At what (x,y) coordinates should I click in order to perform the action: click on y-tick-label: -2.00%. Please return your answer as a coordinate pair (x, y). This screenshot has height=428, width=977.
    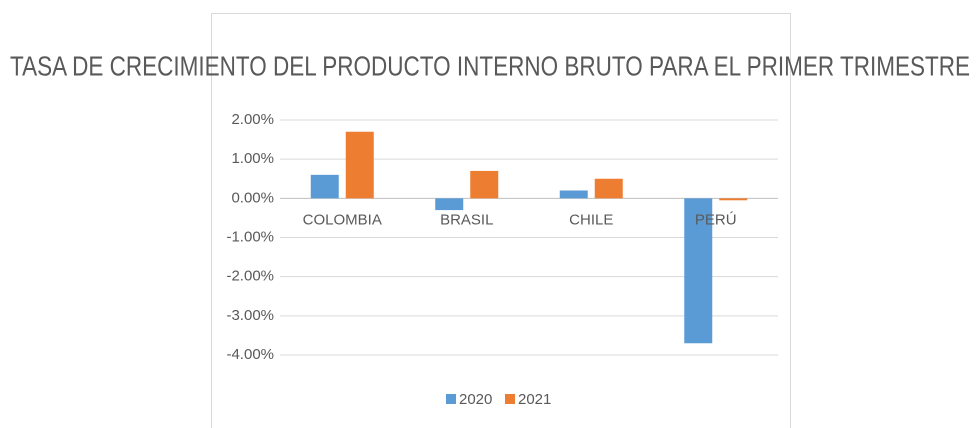
    Looking at the image, I should click on (250, 276).